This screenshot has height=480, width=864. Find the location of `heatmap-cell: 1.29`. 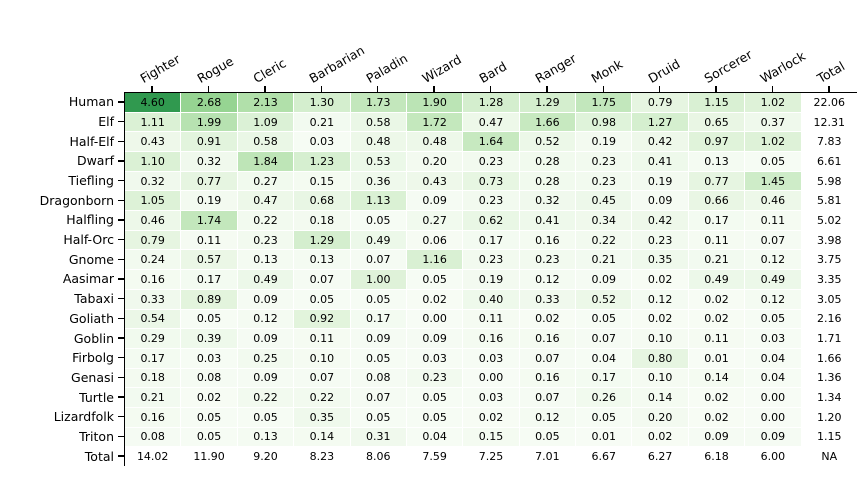

heatmap-cell: 1.29 is located at coordinates (547, 102).